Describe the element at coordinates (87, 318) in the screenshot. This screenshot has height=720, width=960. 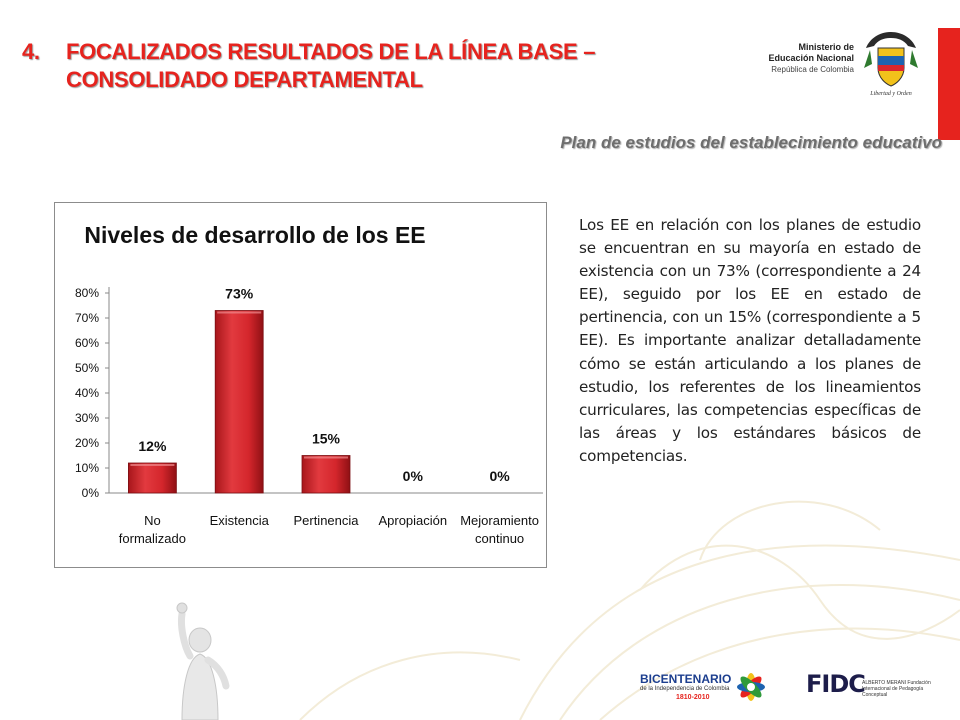
I see `y-tick-label: 70%` at that location.